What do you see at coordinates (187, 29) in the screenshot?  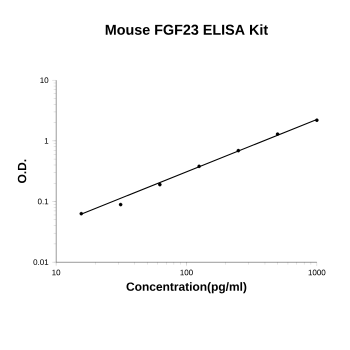 I see `chart-title: Mouse FGF23 ELISA Kit` at bounding box center [187, 29].